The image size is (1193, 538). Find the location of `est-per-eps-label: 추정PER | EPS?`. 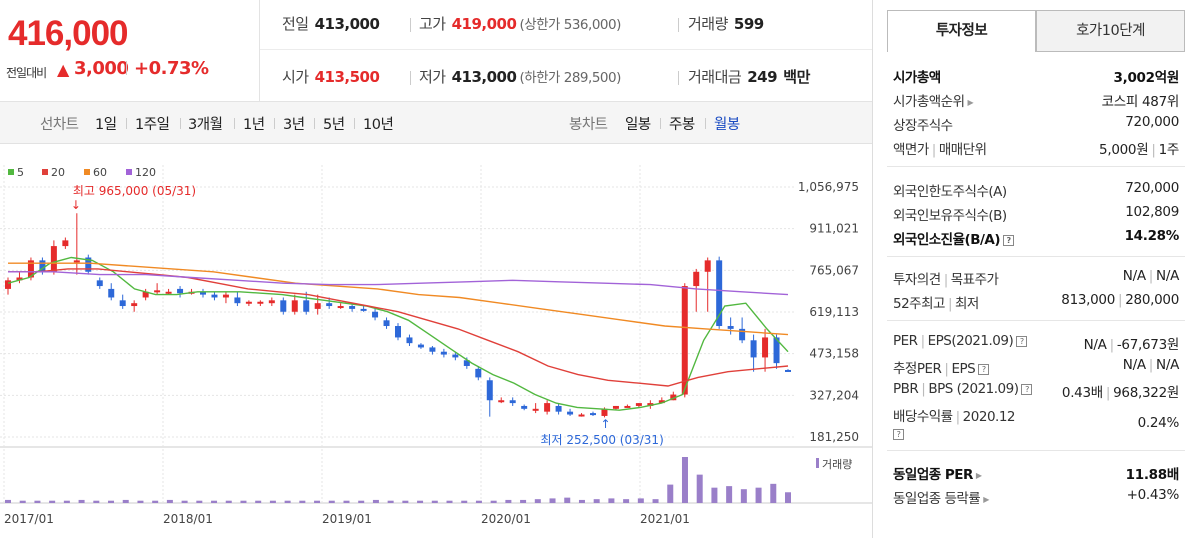

est-per-eps-label: 추정PER | EPS? is located at coordinates (941, 367).